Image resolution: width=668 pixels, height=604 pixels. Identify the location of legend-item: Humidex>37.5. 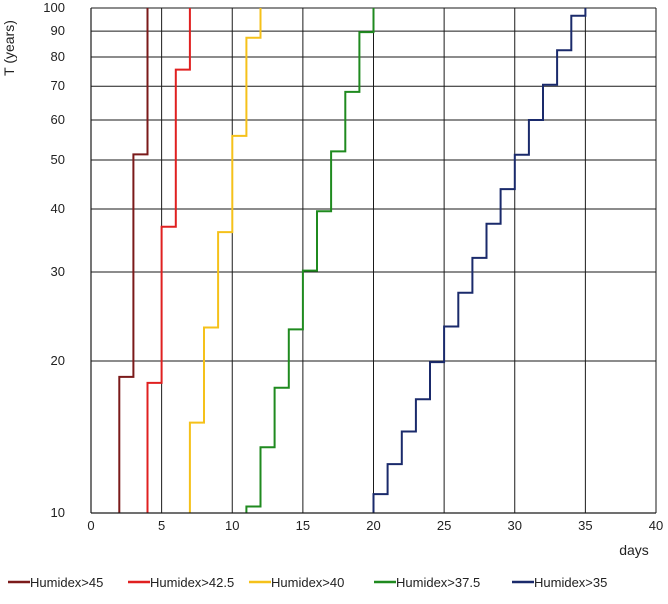
(427, 582).